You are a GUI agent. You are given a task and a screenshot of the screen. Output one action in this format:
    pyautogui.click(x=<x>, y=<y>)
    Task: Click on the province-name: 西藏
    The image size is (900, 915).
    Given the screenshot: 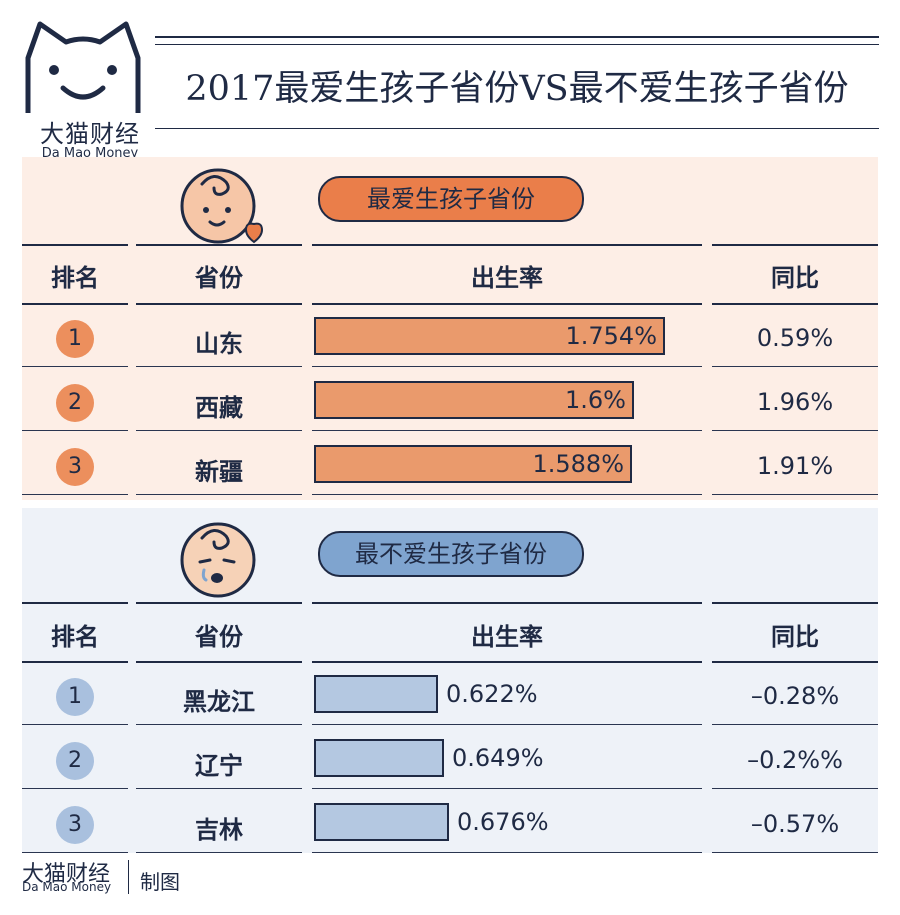 What is the action you would take?
    pyautogui.click(x=219, y=408)
    